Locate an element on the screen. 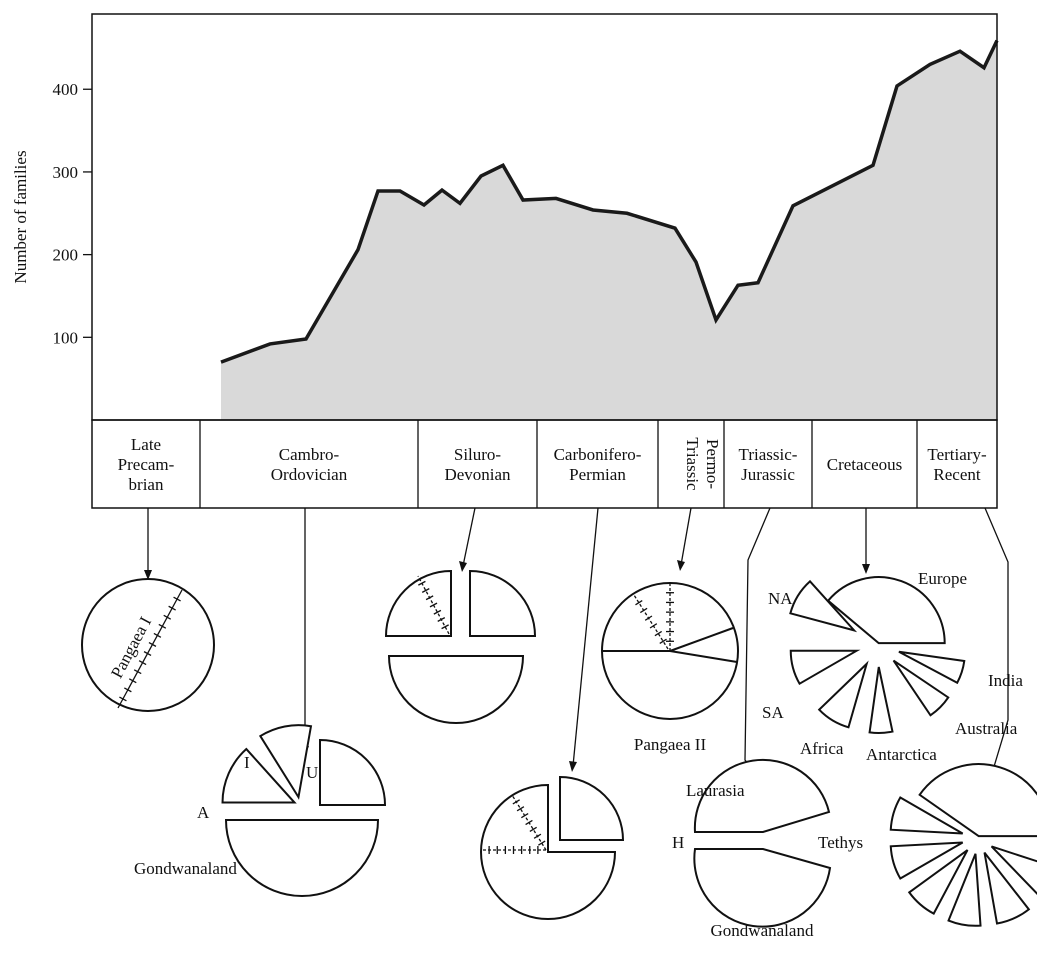  diagram-label: Laurasia is located at coordinates (715, 790).